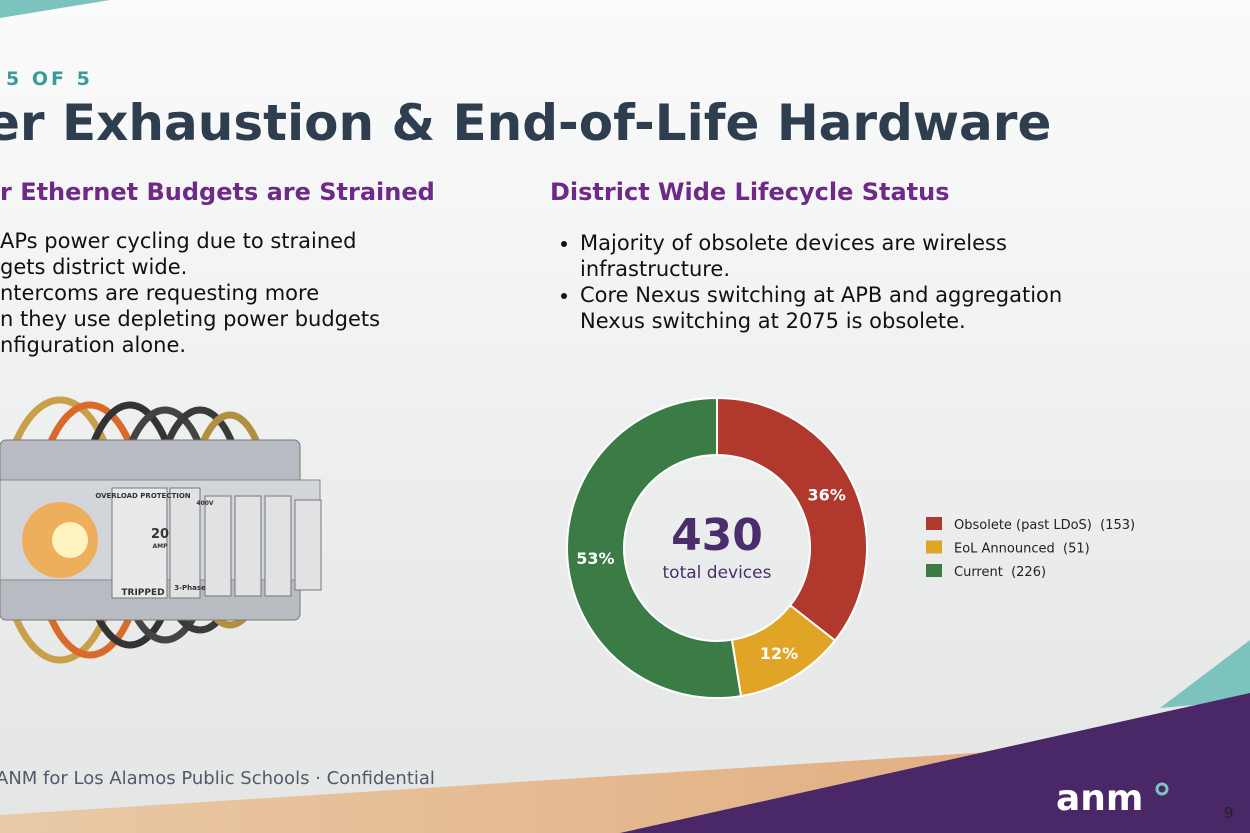  What do you see at coordinates (1162, 789) in the screenshot?
I see `logo-dot` at bounding box center [1162, 789].